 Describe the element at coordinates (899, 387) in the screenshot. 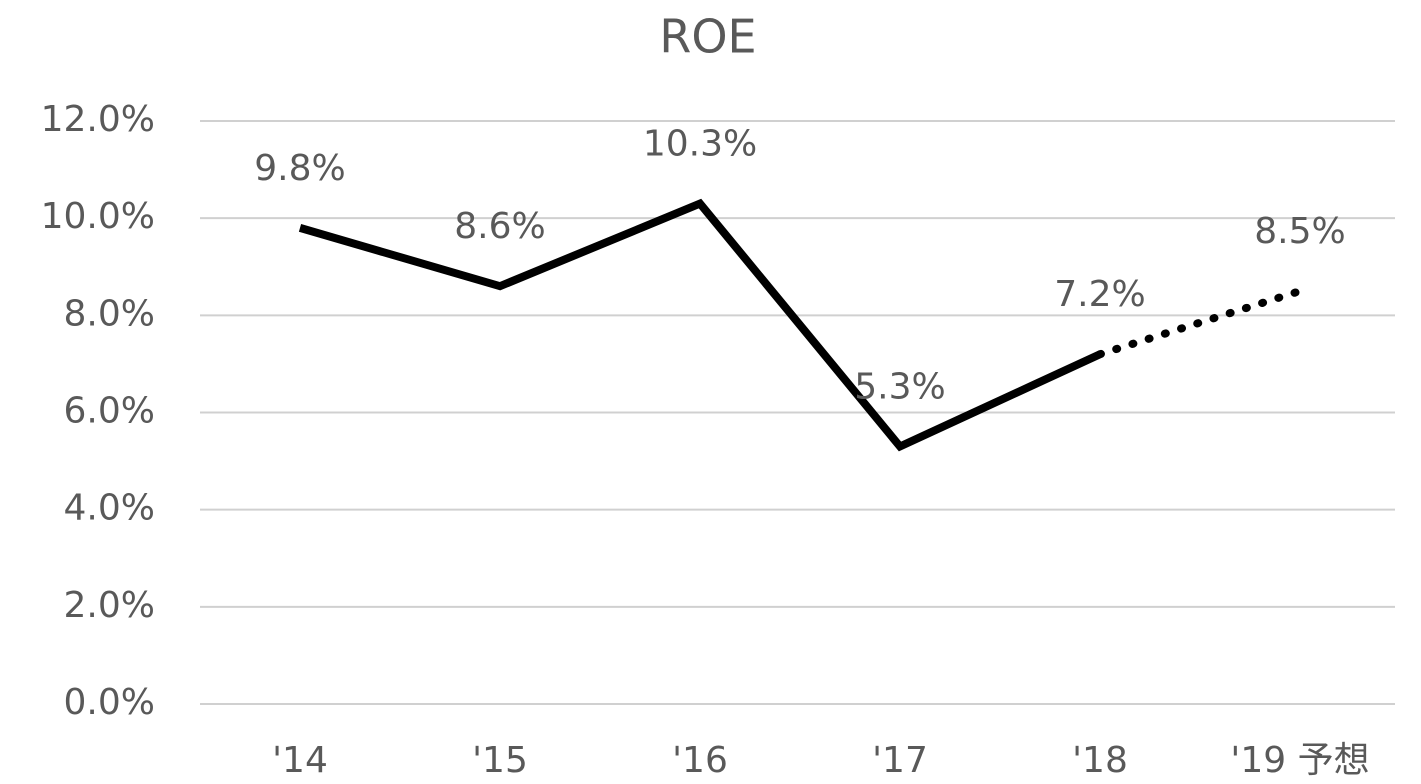

I see `data-label: 5.3%` at that location.